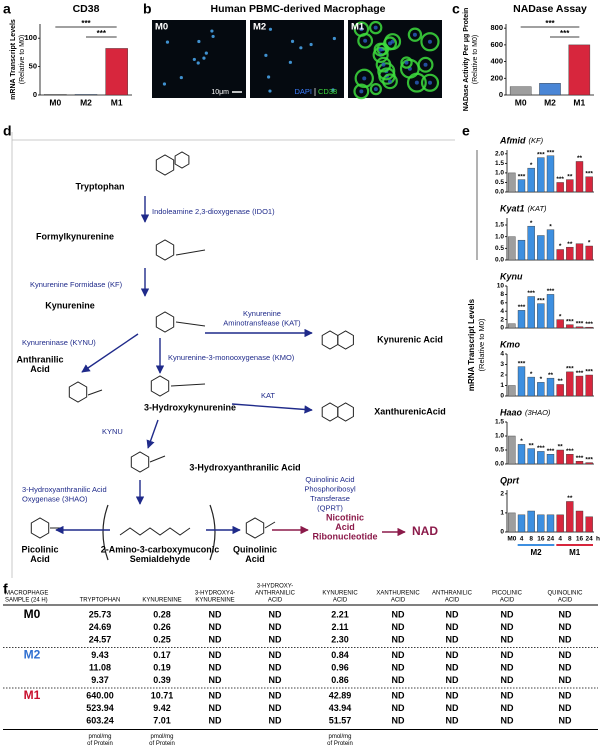  I want to click on y-tick-label: 6, so click(502, 303).